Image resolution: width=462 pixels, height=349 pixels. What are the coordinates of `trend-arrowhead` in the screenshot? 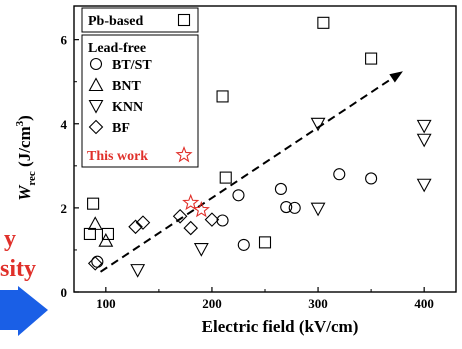 It's located at (396, 77).